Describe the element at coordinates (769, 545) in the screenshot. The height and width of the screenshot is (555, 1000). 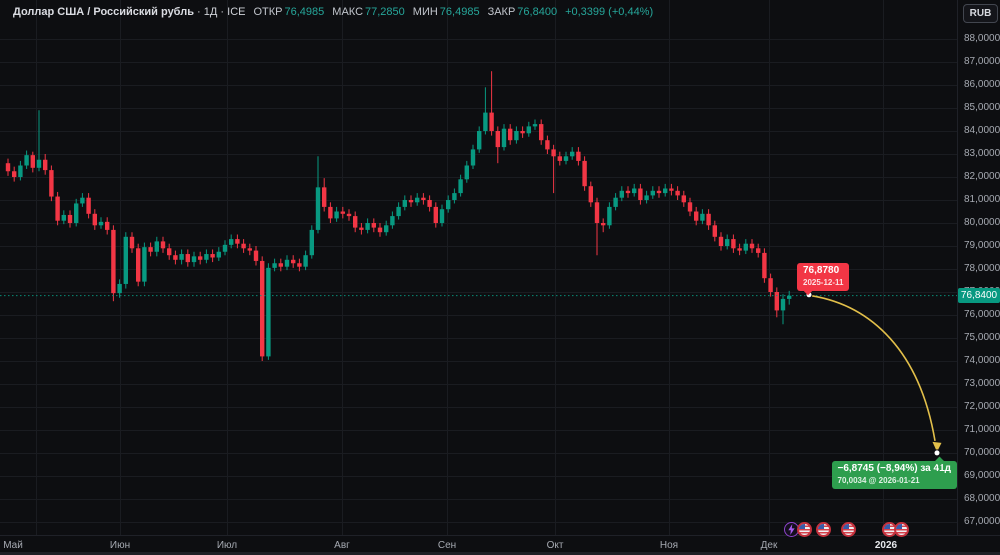
I see `time-tick-label: Дек` at that location.